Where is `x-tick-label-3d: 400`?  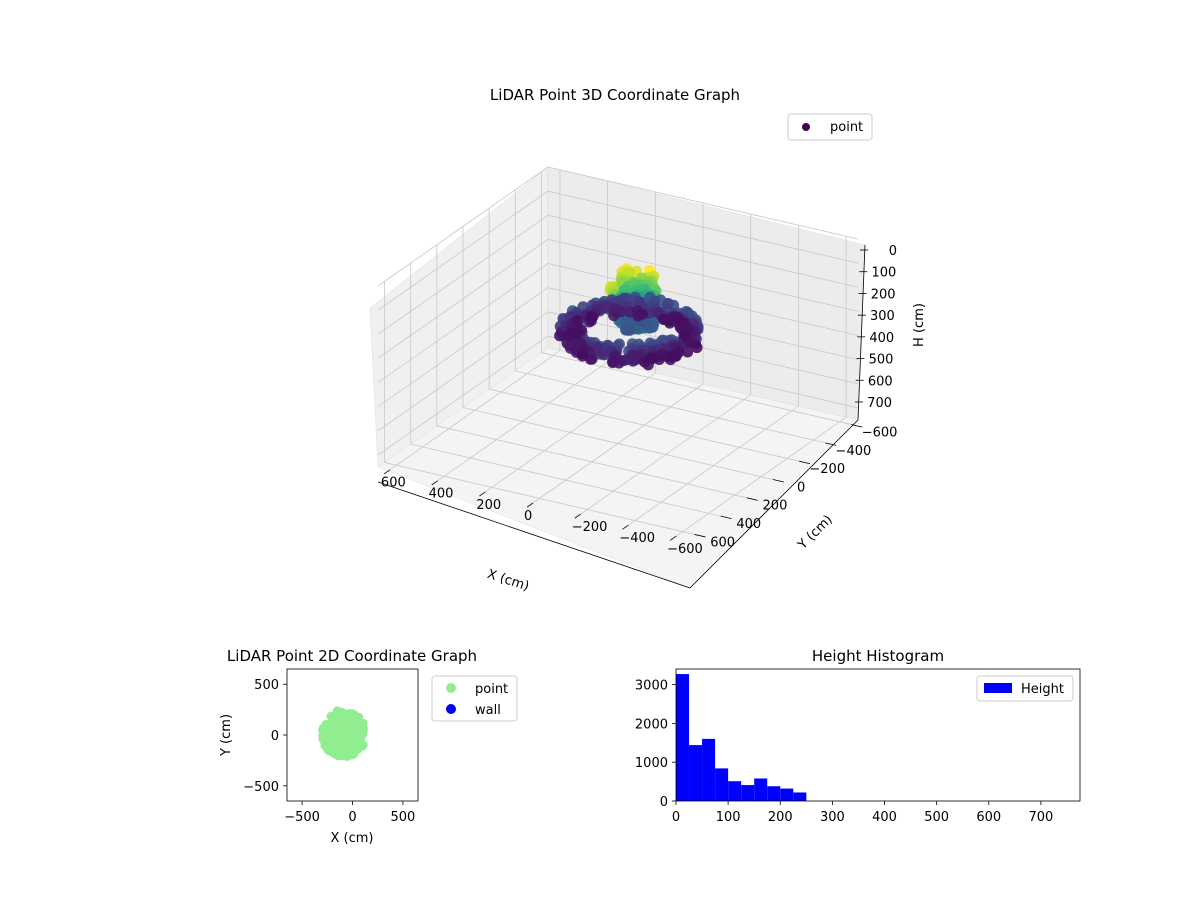 x-tick-label-3d: 400 is located at coordinates (748, 524).